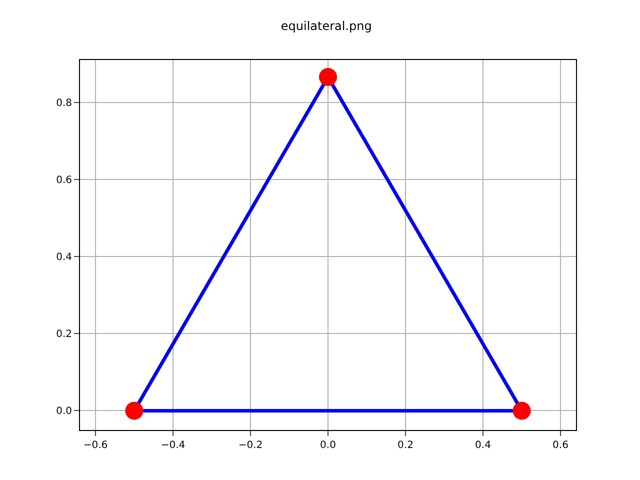 The width and height of the screenshot is (640, 480). I want to click on x-tick-label: −0.6, so click(95, 445).